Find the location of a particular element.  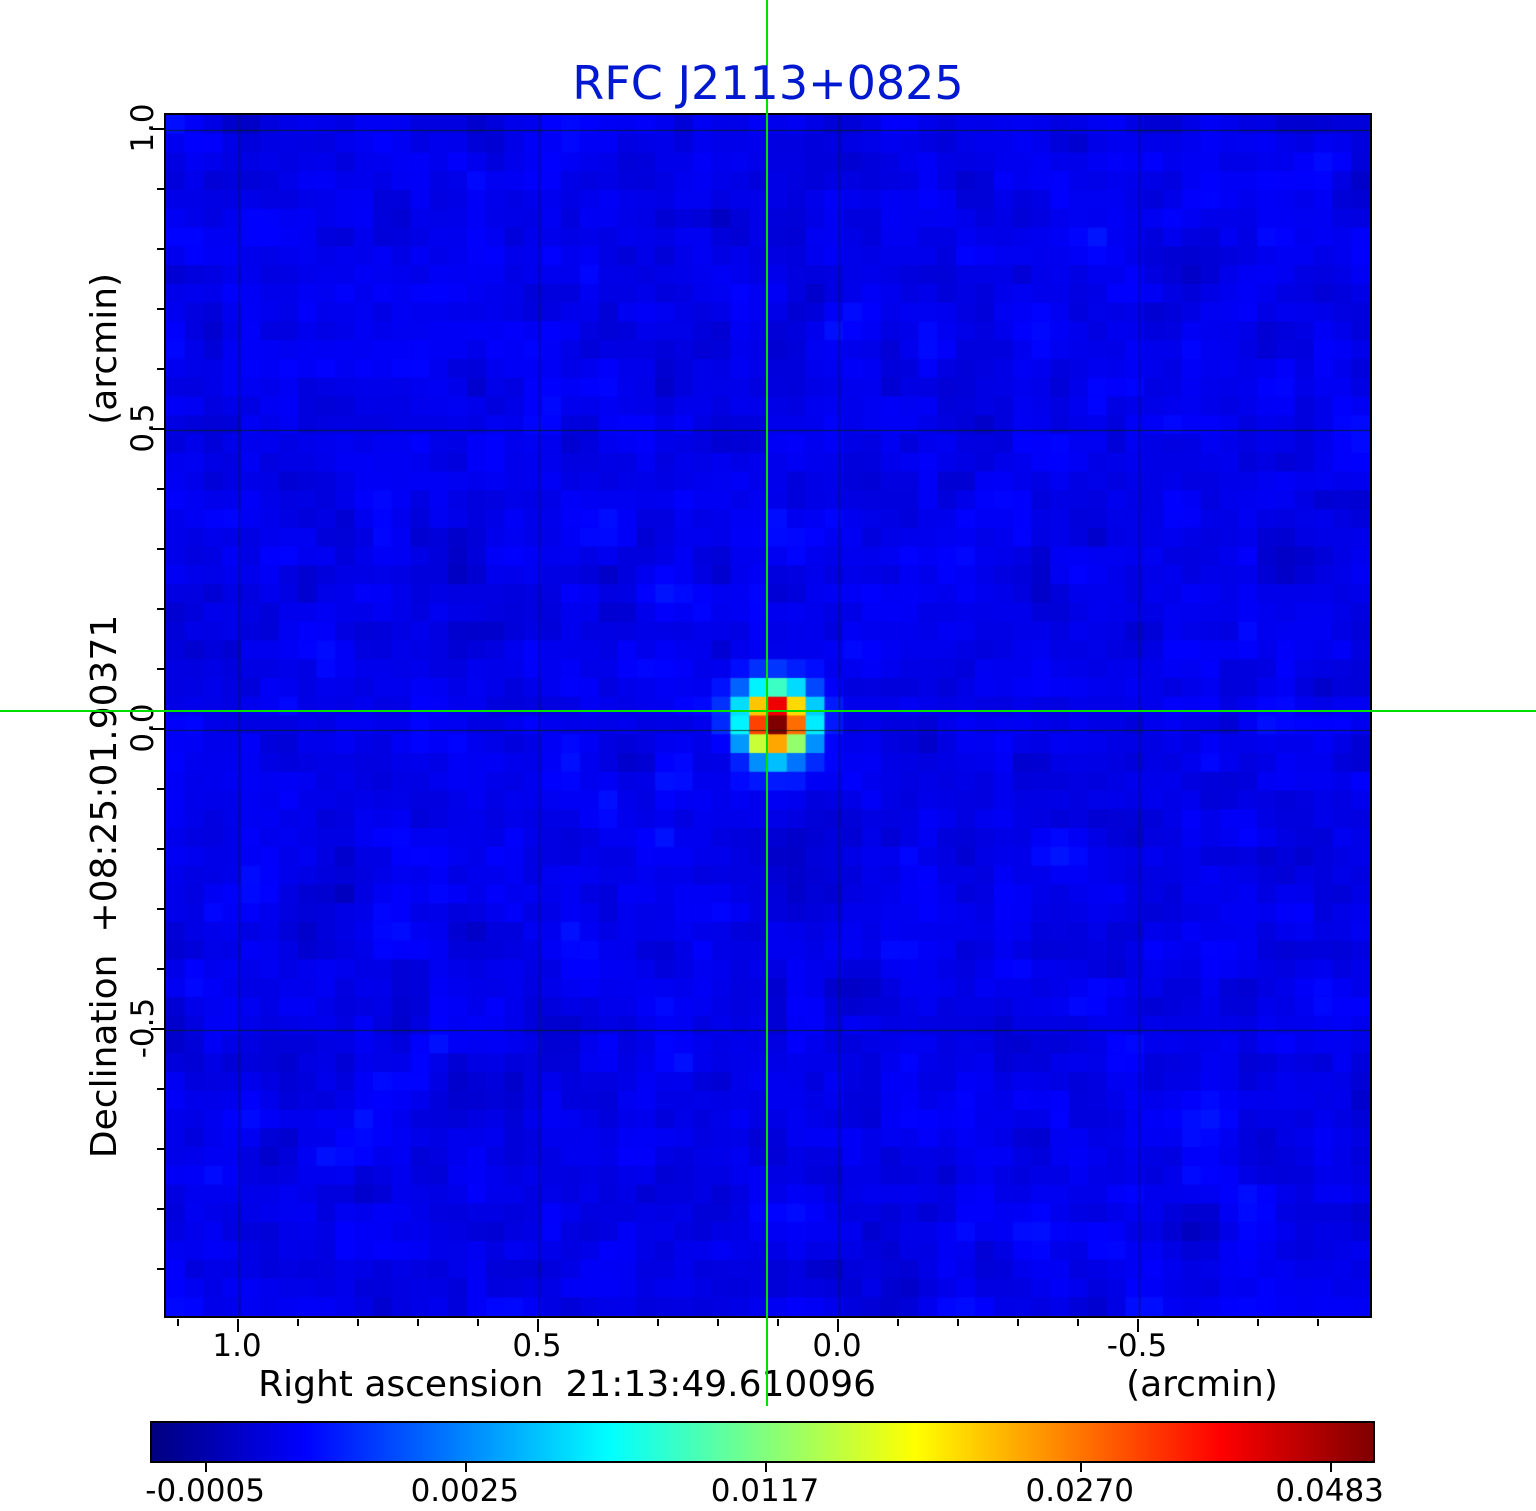

crosshair-vertical-line is located at coordinates (767, 703).